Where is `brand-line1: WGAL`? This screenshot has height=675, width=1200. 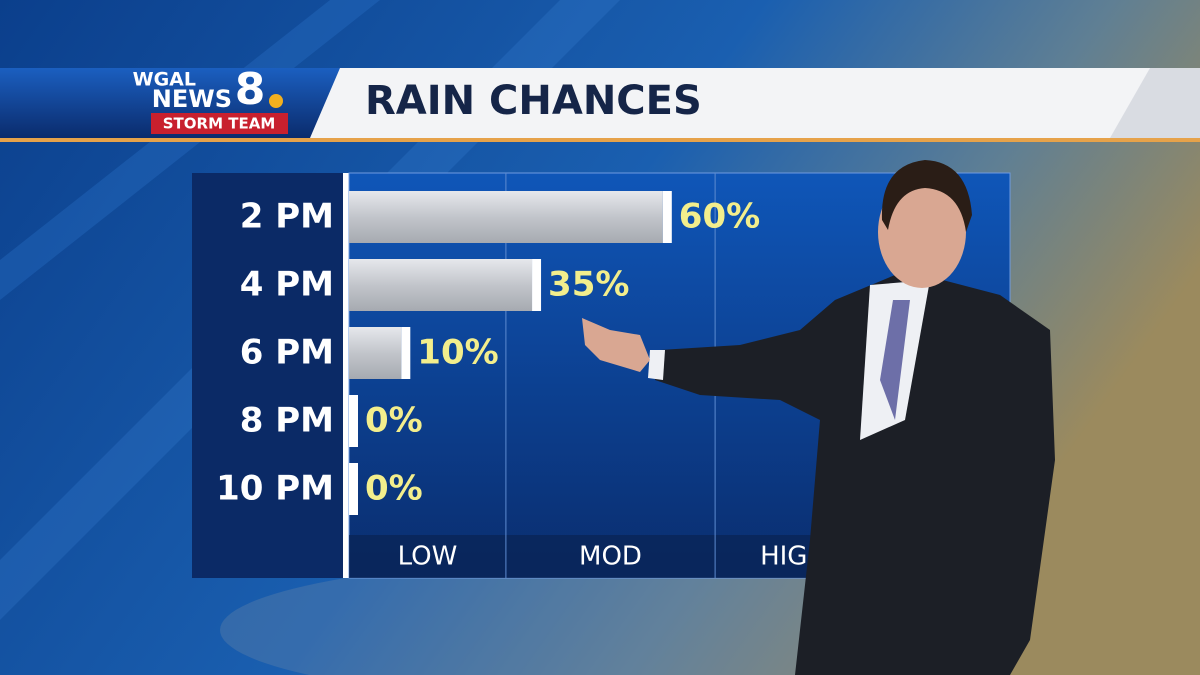
brand-line1: WGAL is located at coordinates (164, 80).